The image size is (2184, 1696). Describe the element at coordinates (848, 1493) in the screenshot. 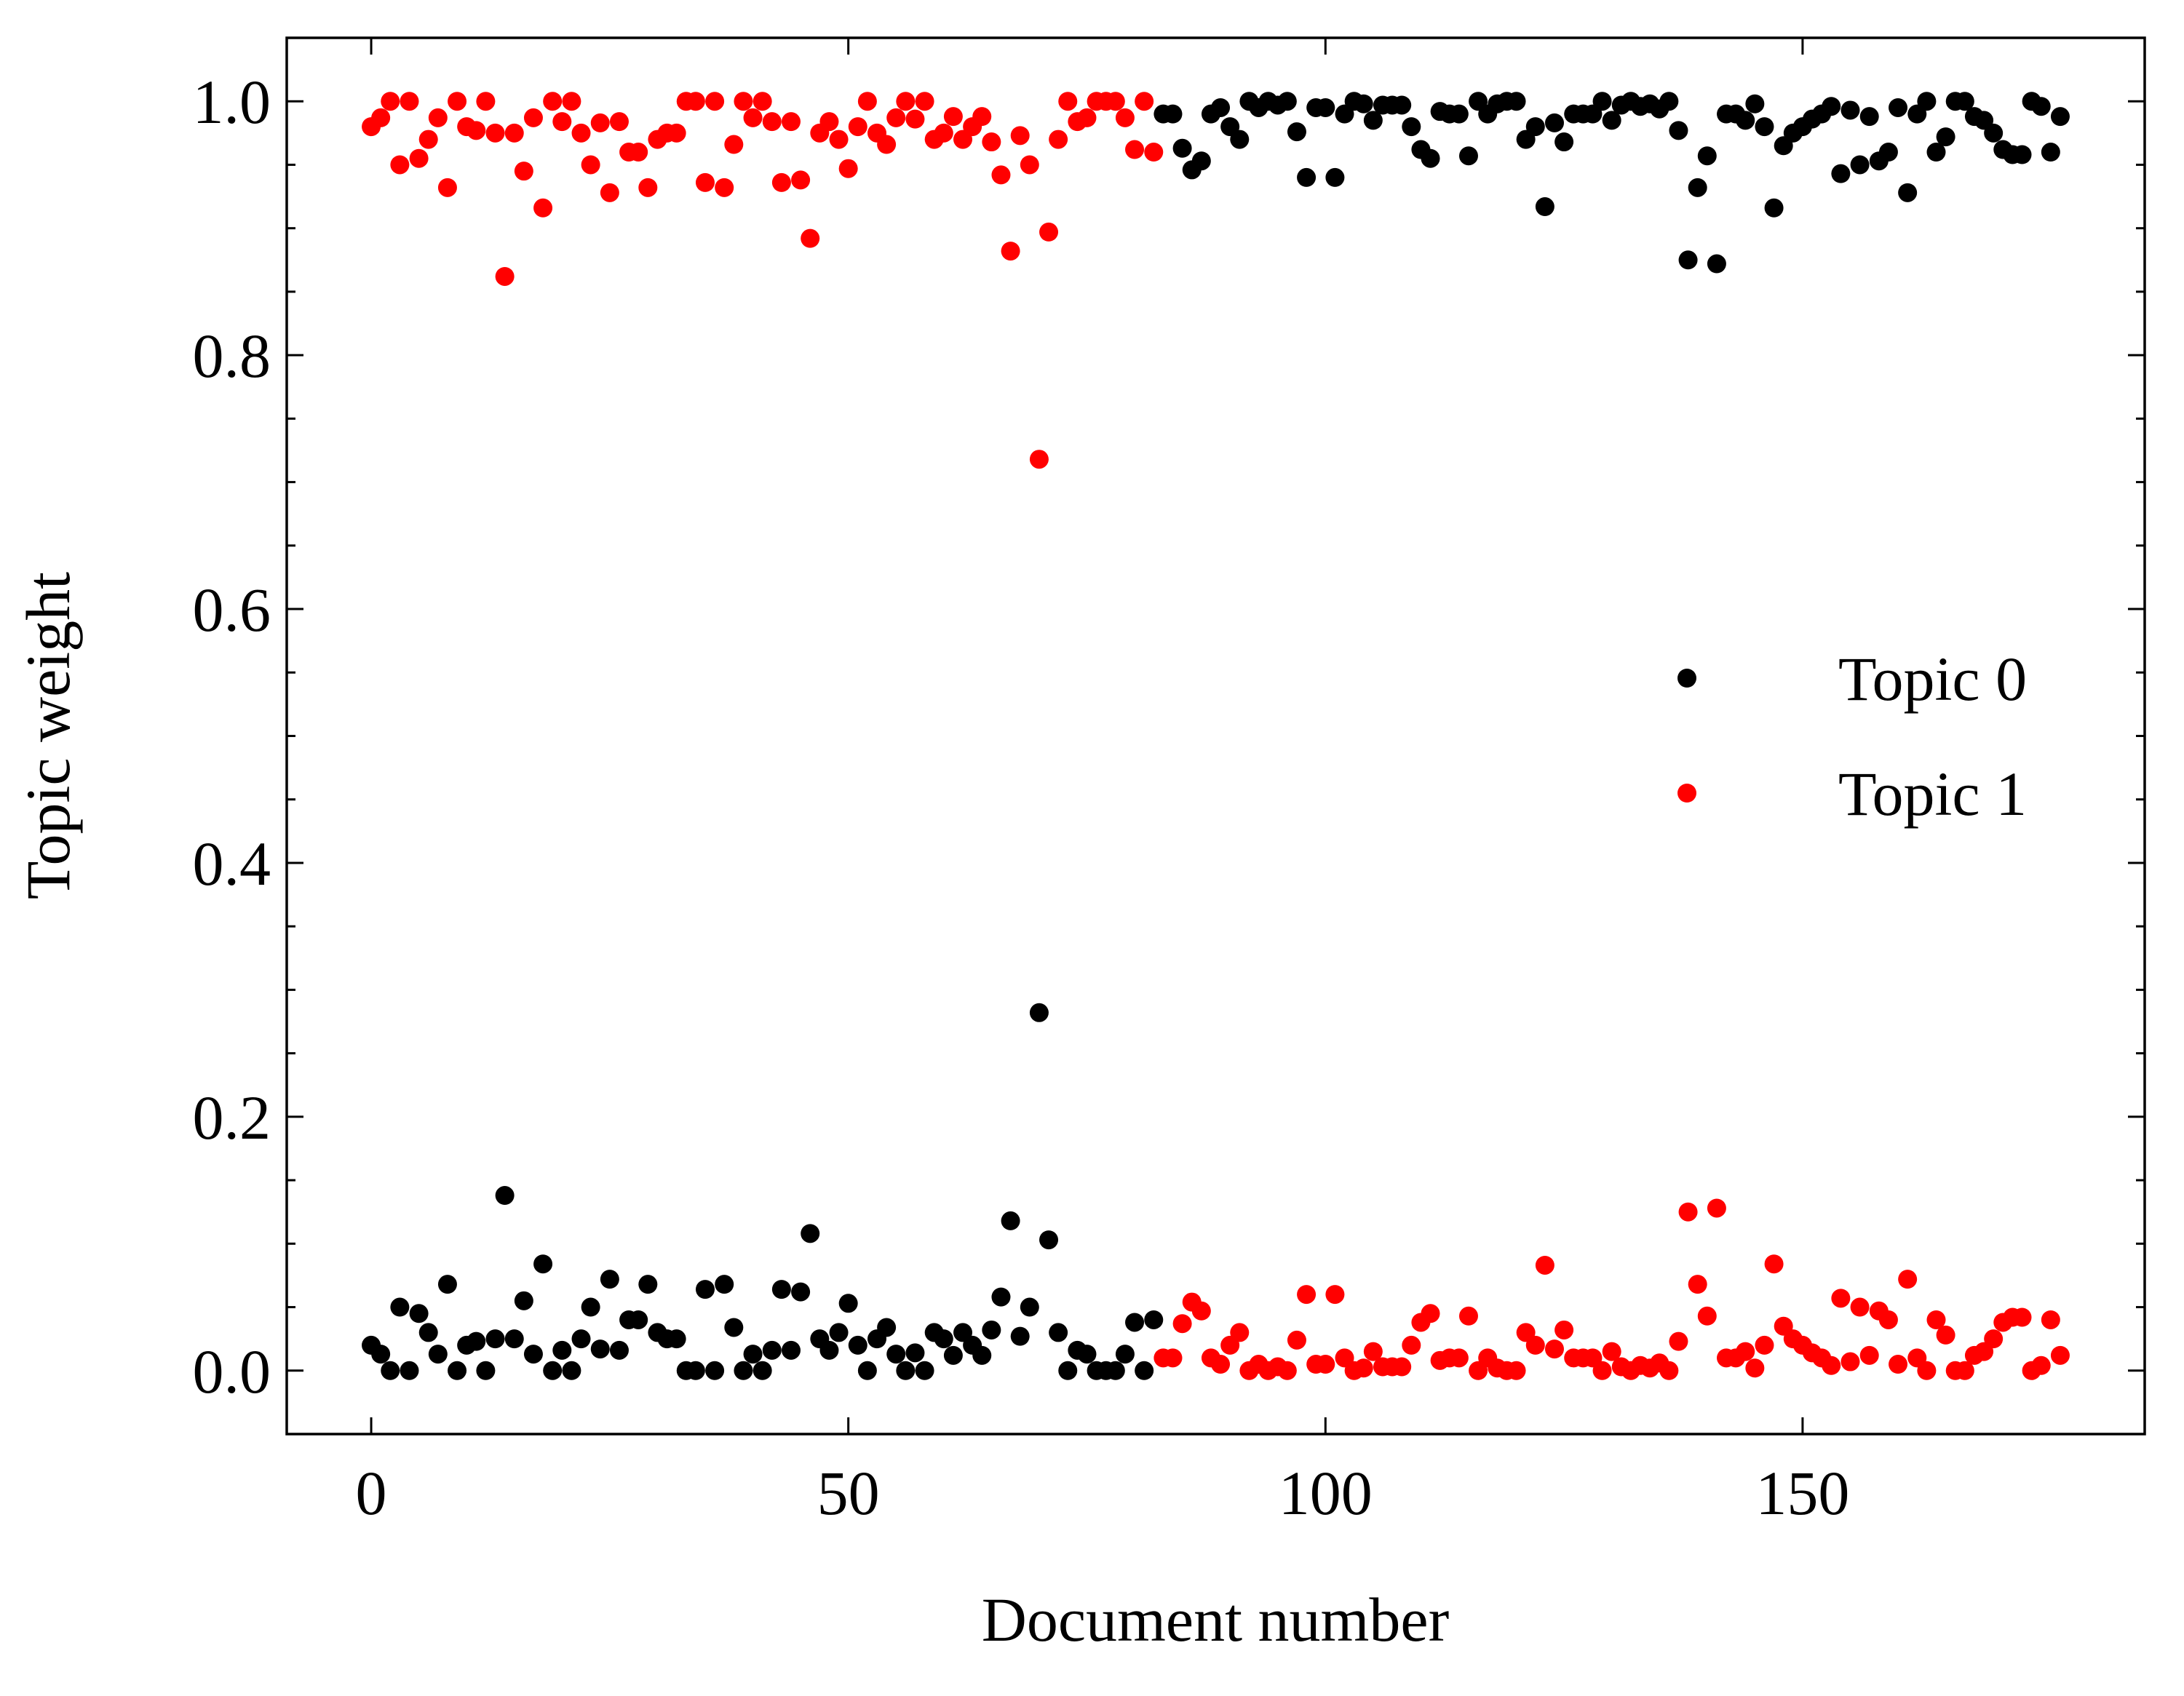

I see `x-tick-label: 50` at that location.